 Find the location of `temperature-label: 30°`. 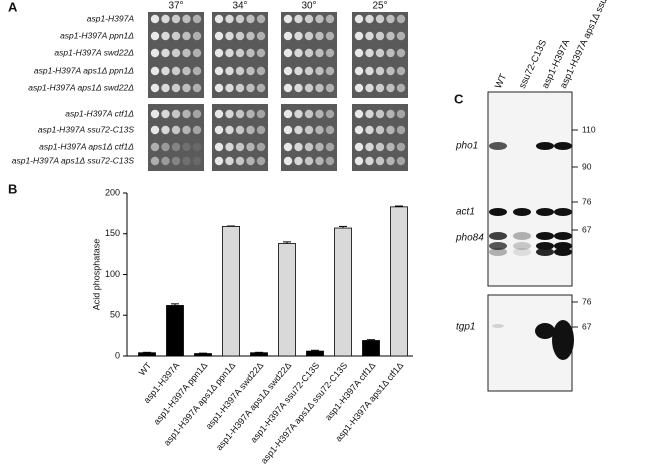

temperature-label: 30° is located at coordinates (308, 6).